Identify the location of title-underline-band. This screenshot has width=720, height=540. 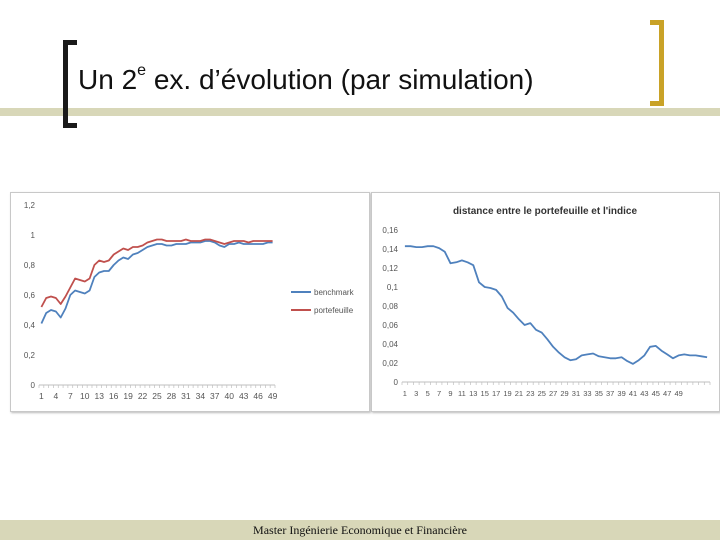
(360, 112).